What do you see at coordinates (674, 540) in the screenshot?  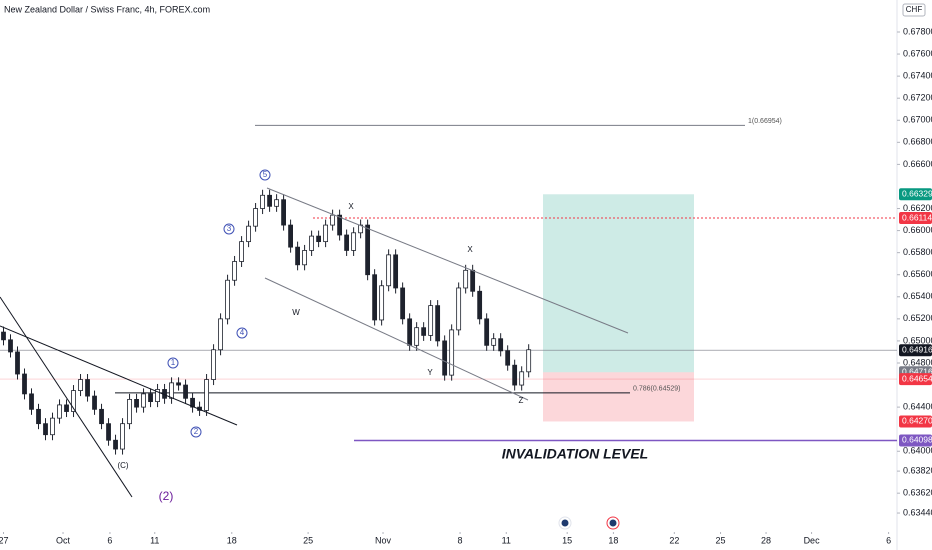 I see `x-tick-label: 22` at bounding box center [674, 540].